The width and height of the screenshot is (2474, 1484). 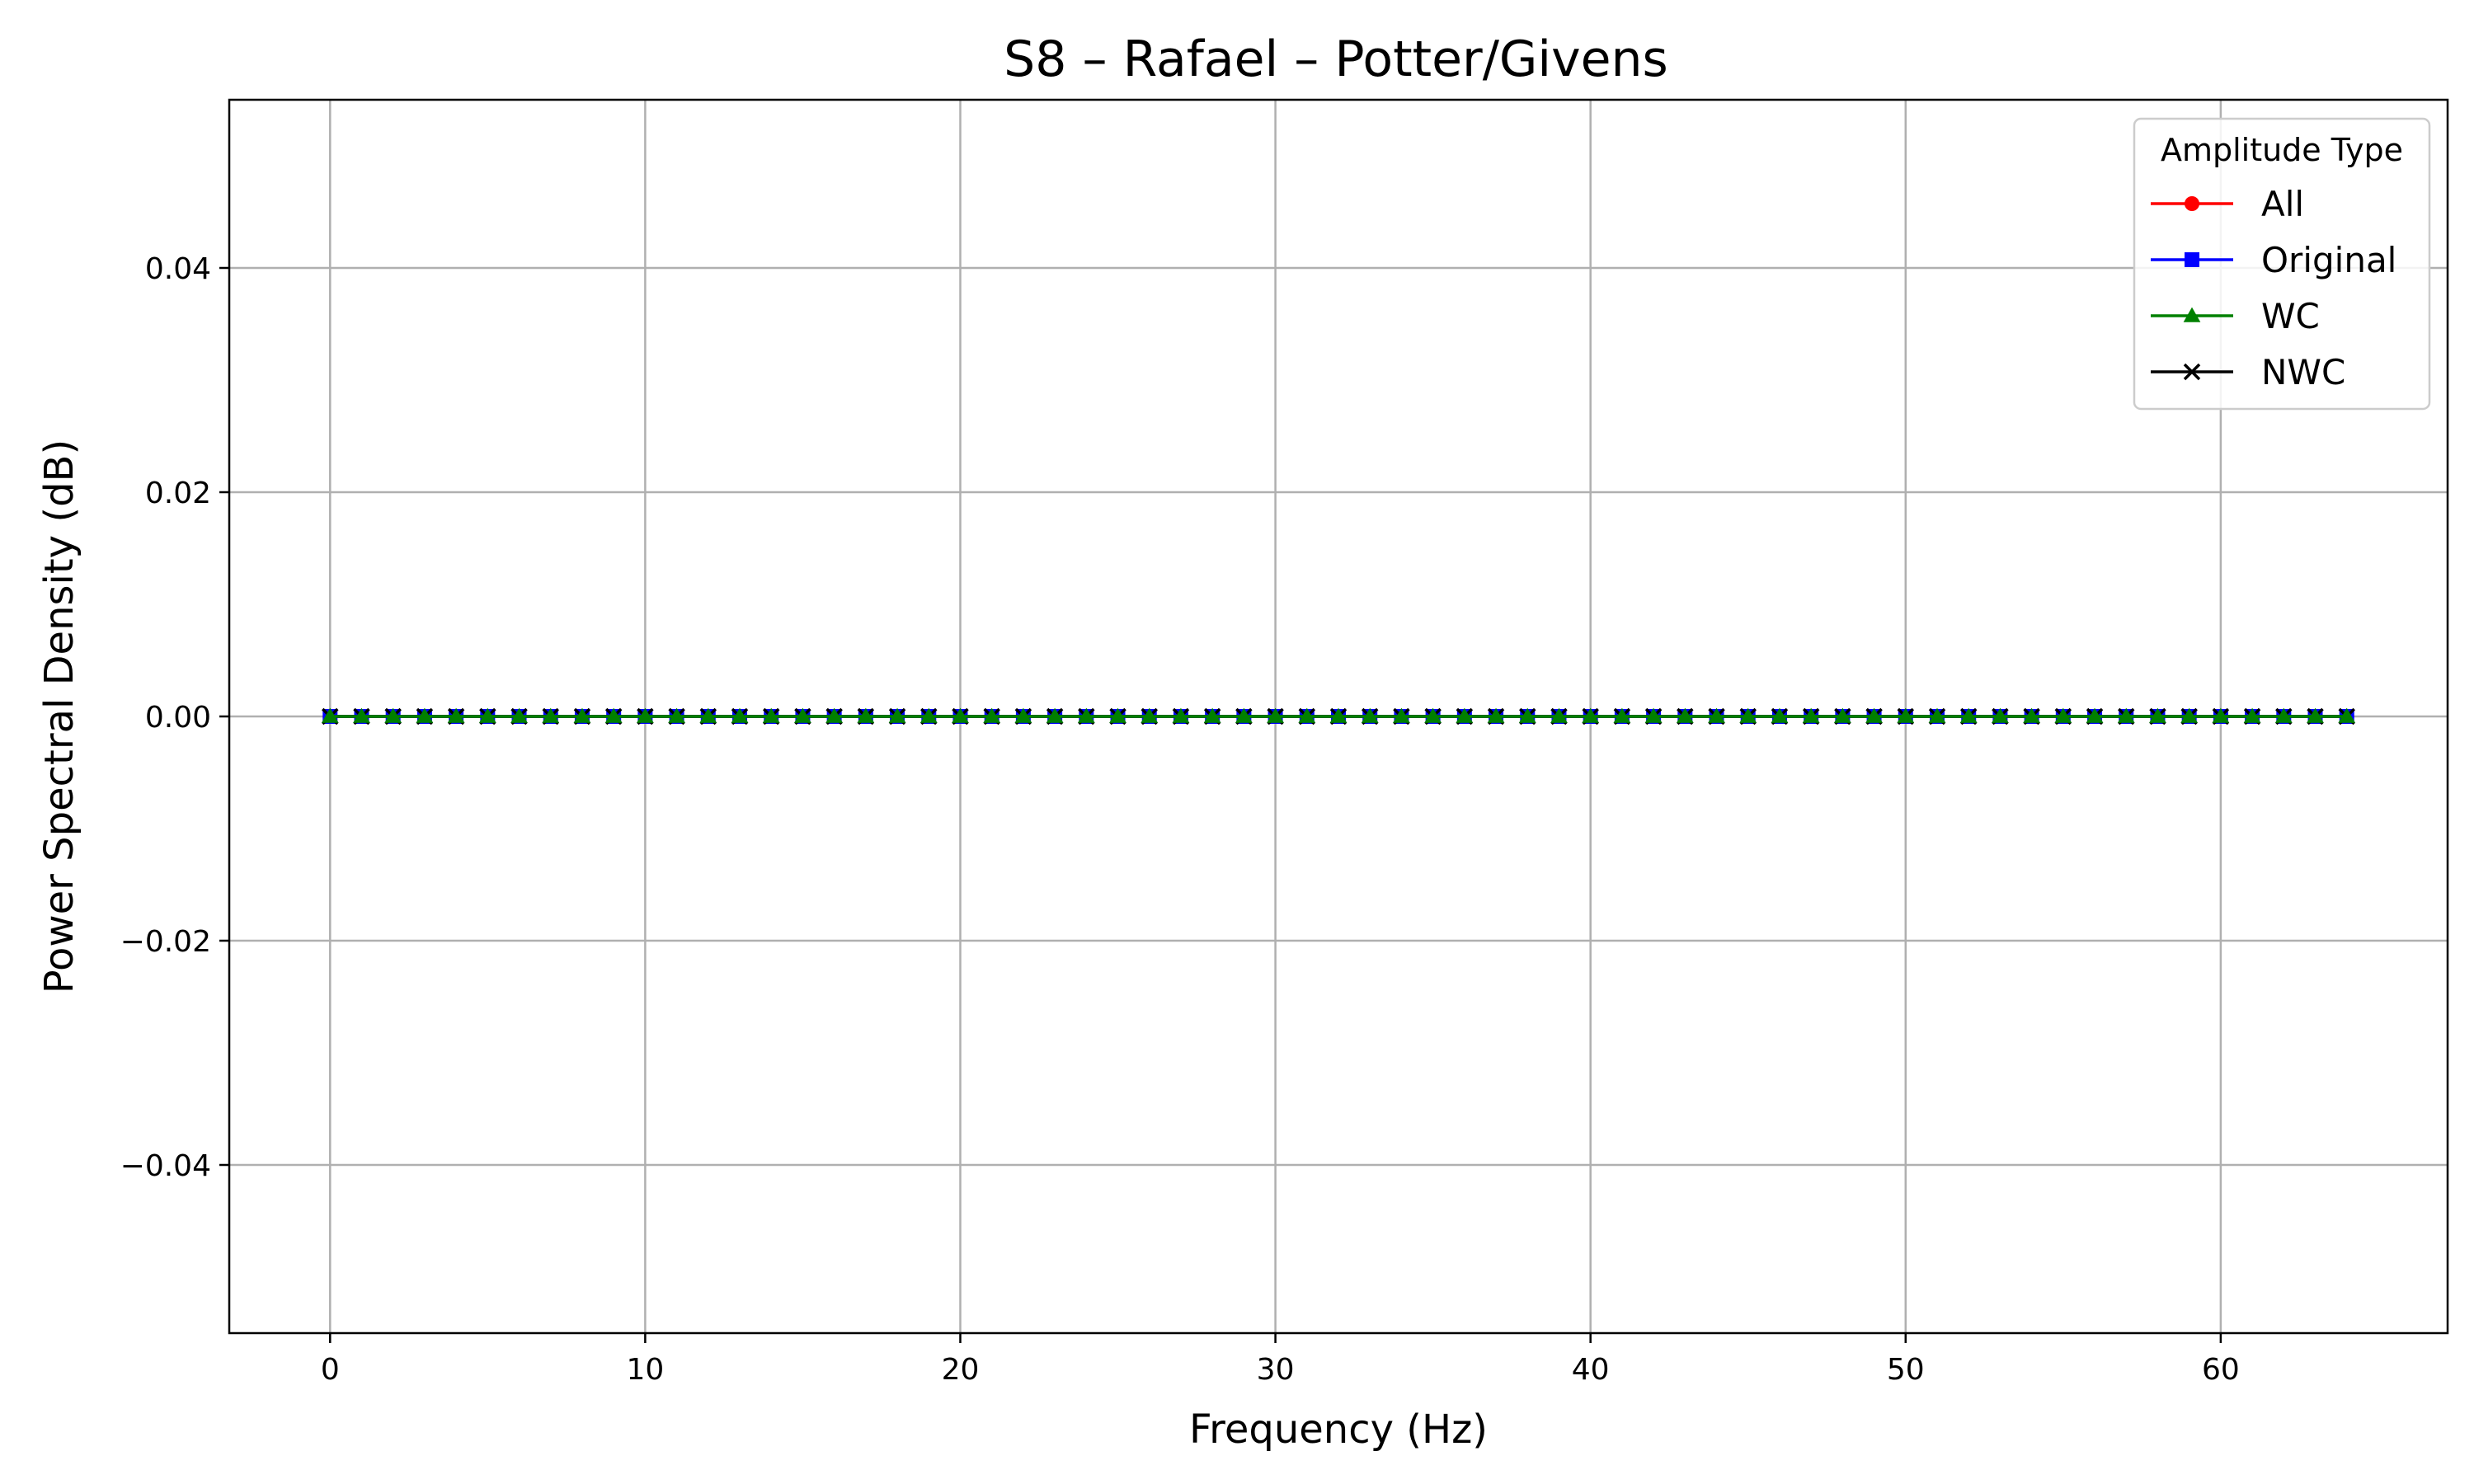 What do you see at coordinates (1338, 1430) in the screenshot?
I see `x-axis-label: Frequency (Hz)` at bounding box center [1338, 1430].